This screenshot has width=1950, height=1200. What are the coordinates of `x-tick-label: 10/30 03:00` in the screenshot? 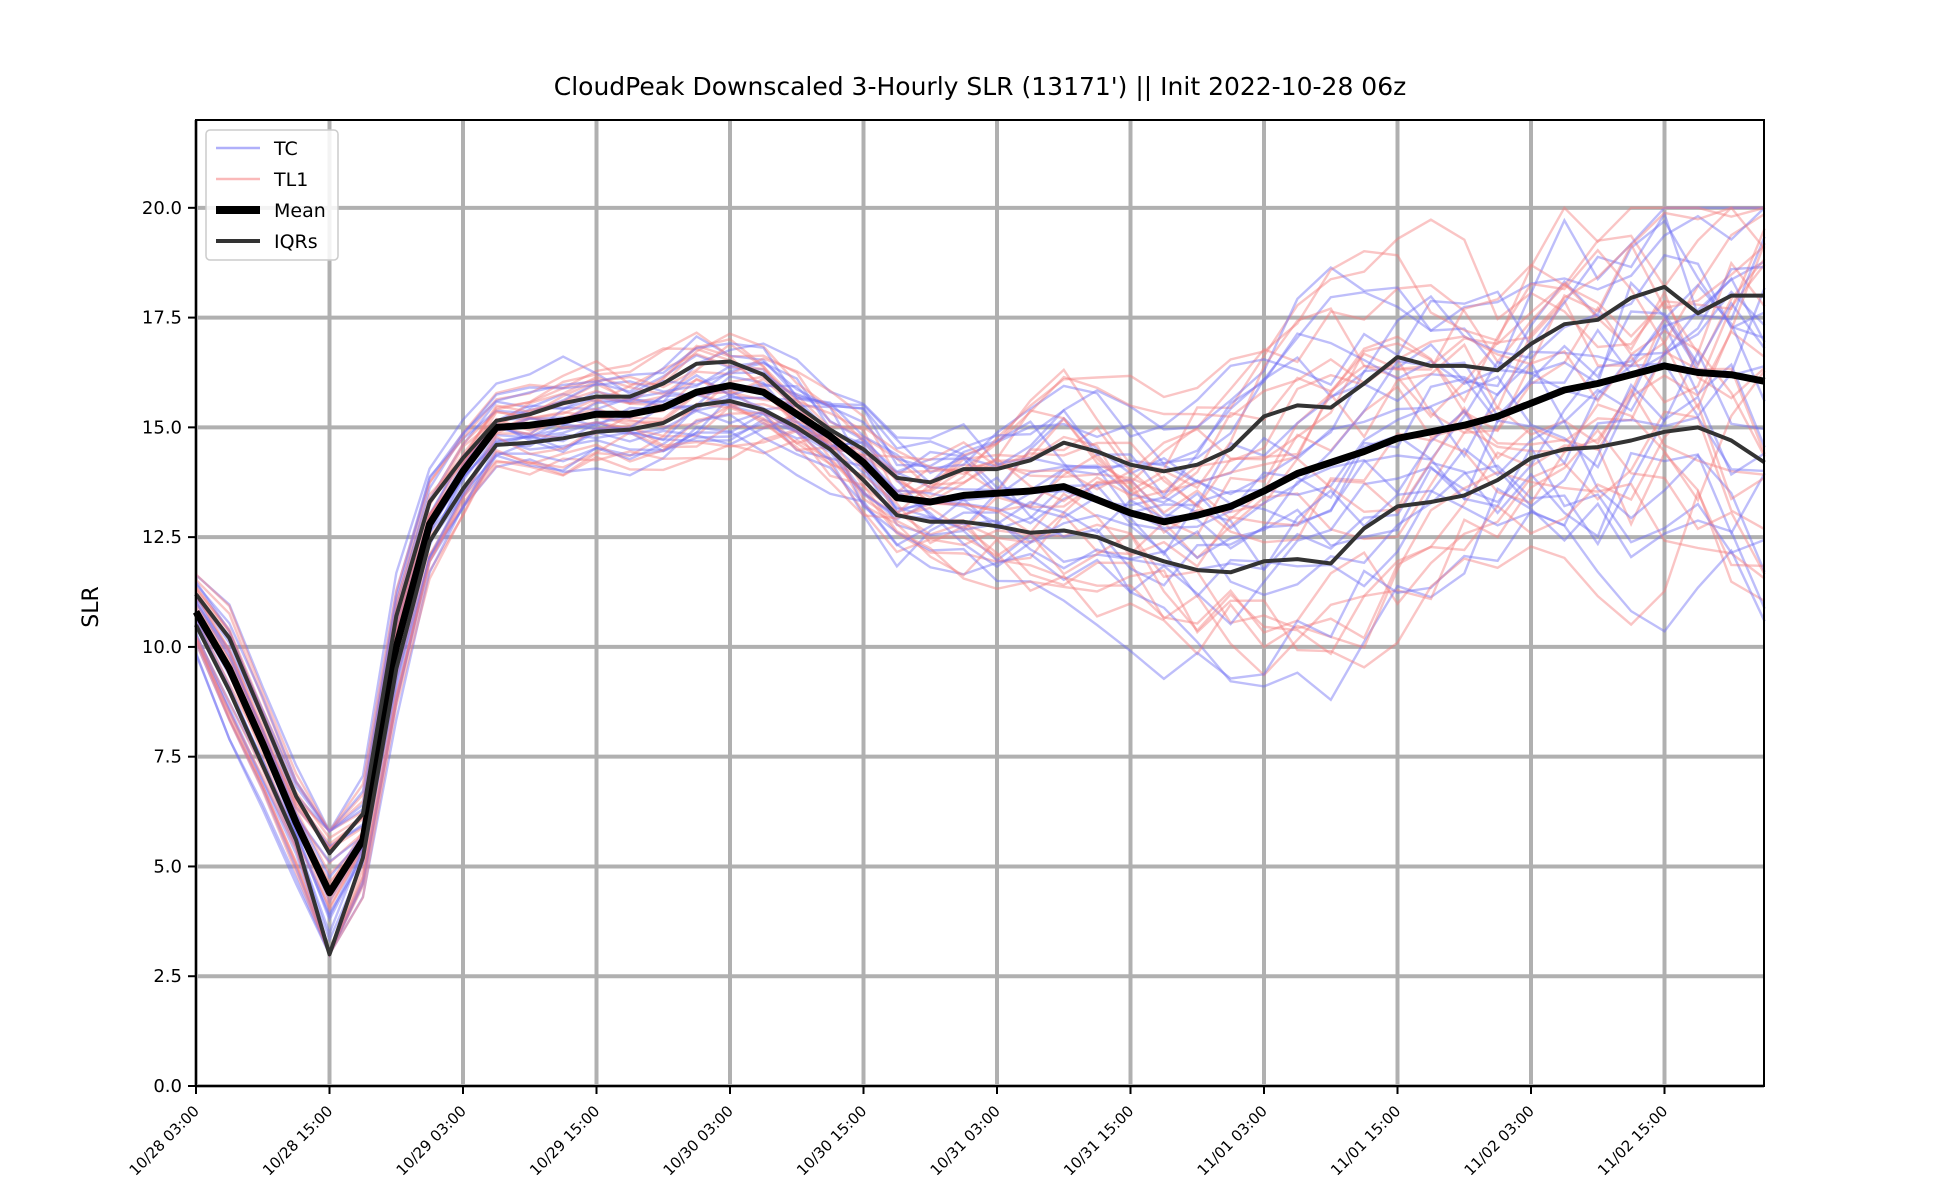 It's located at (698, 1140).